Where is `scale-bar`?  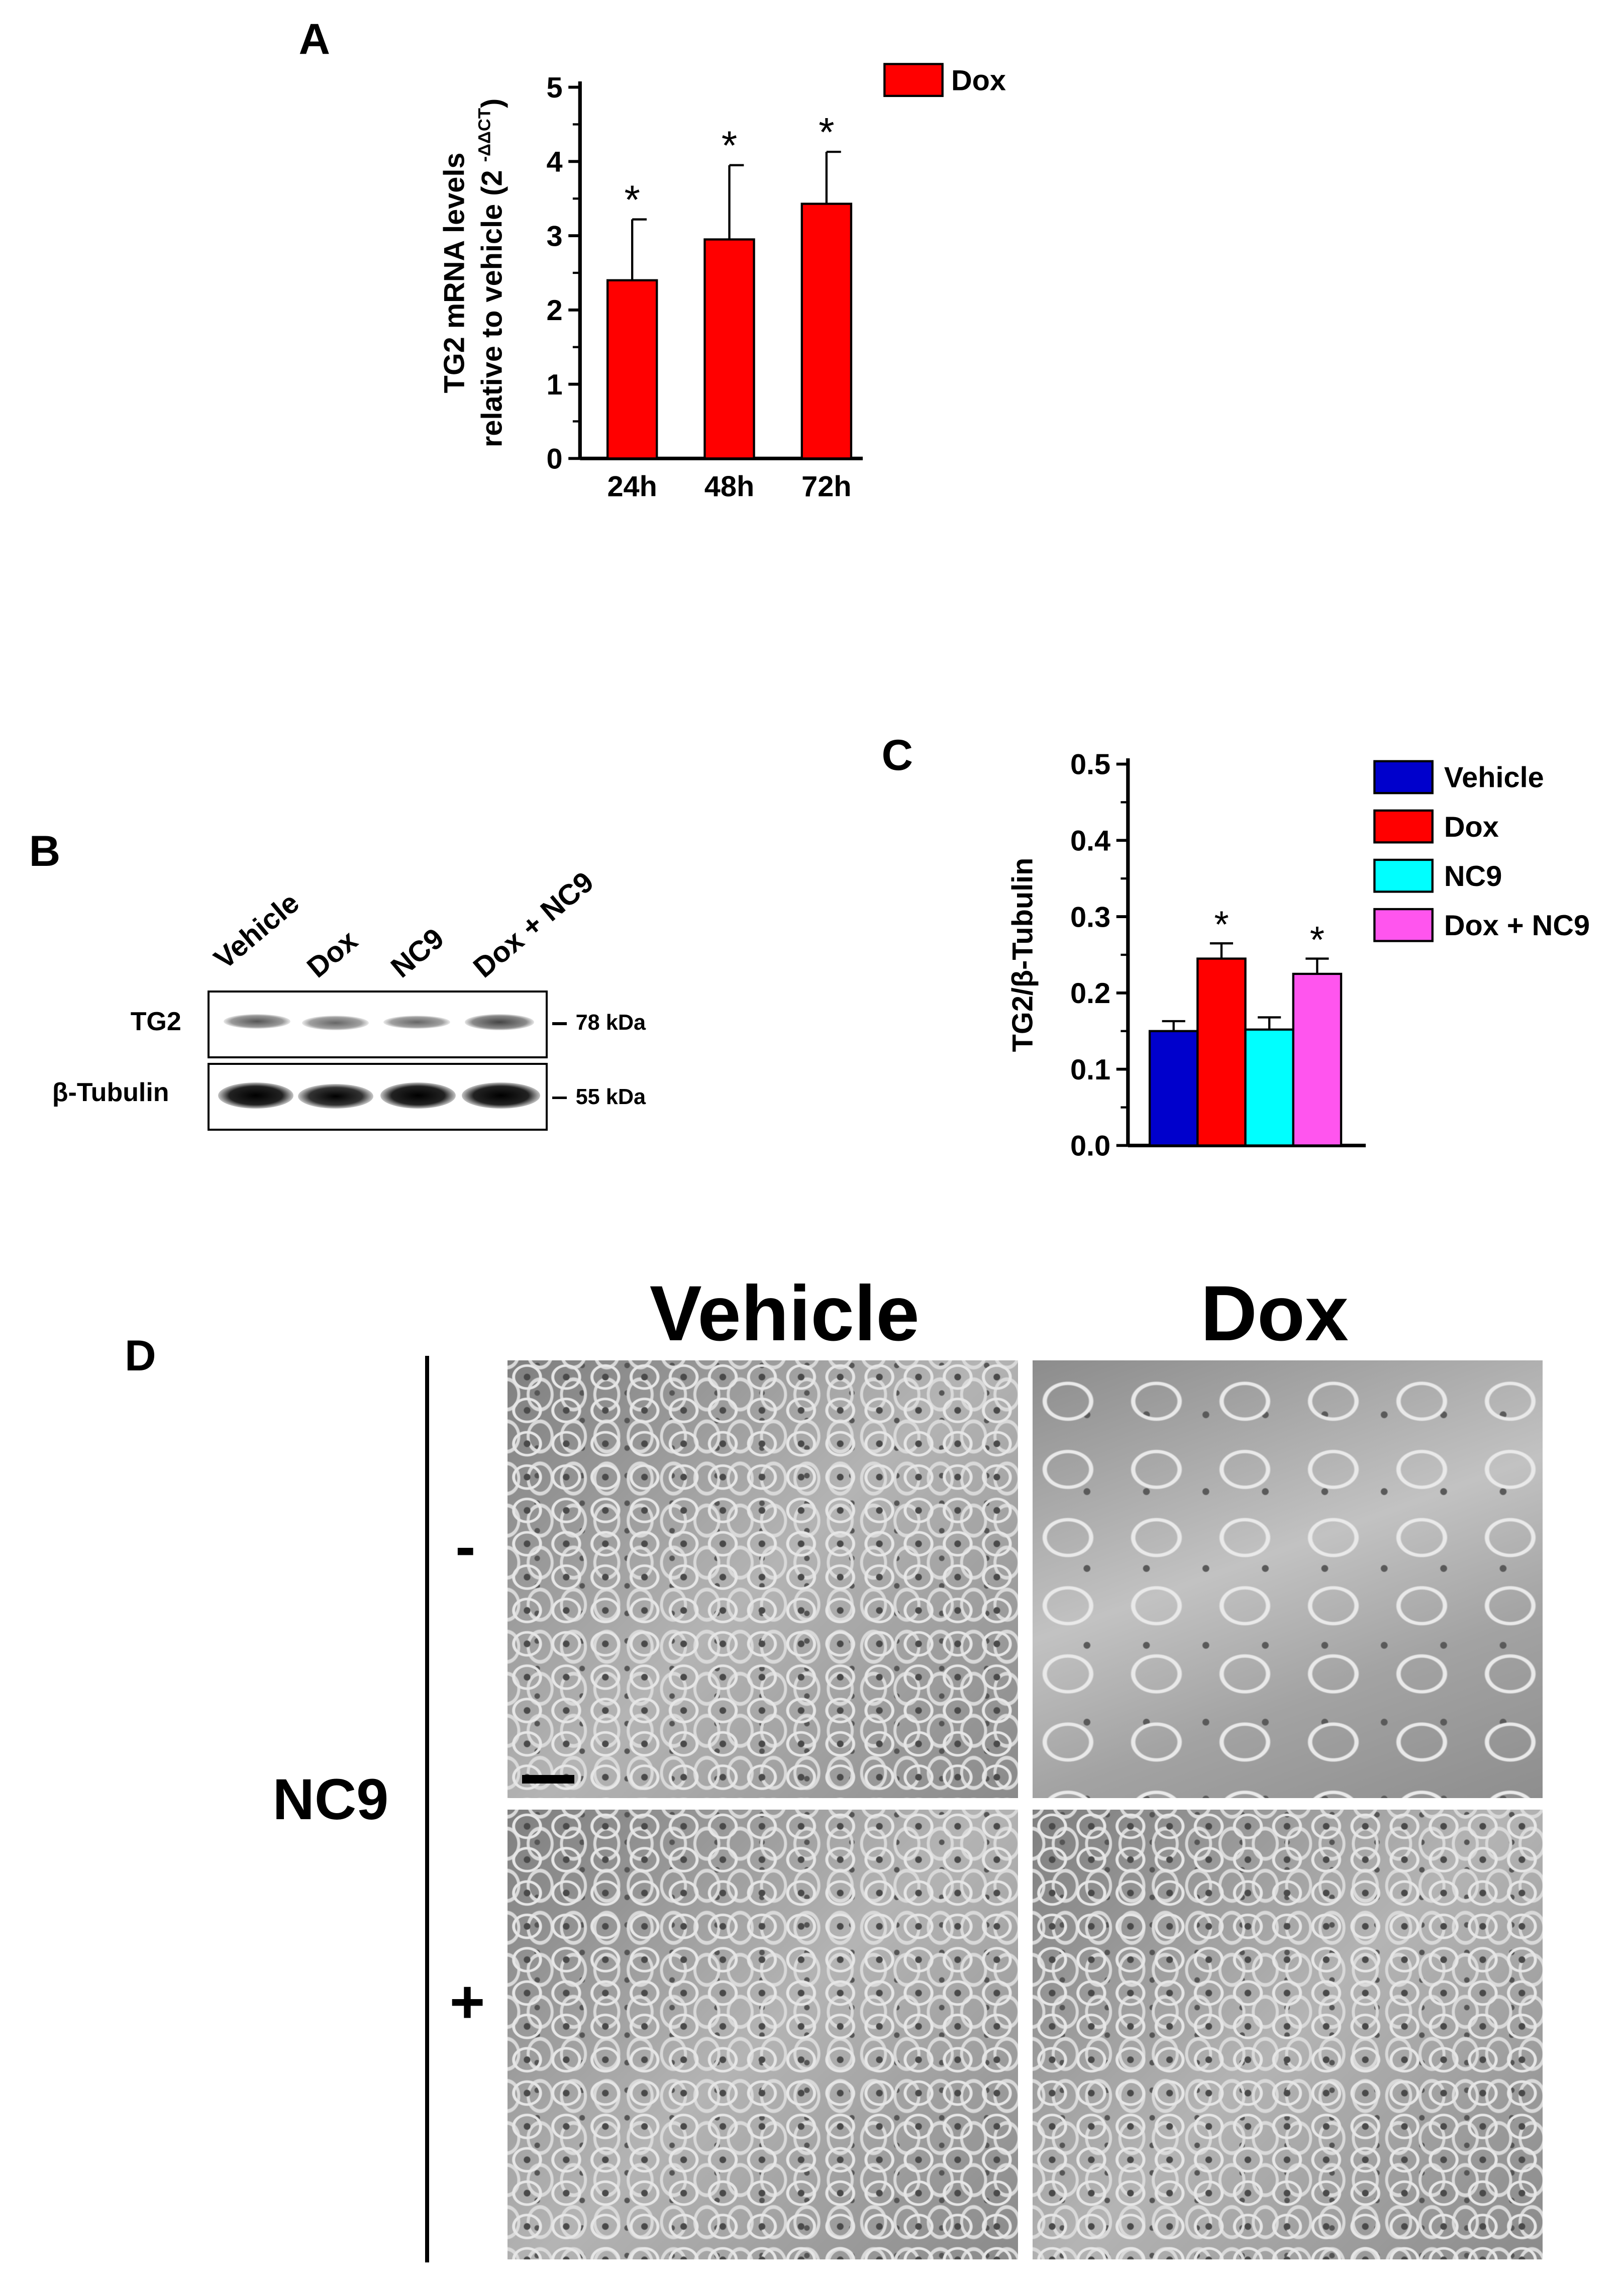 scale-bar is located at coordinates (548, 1779).